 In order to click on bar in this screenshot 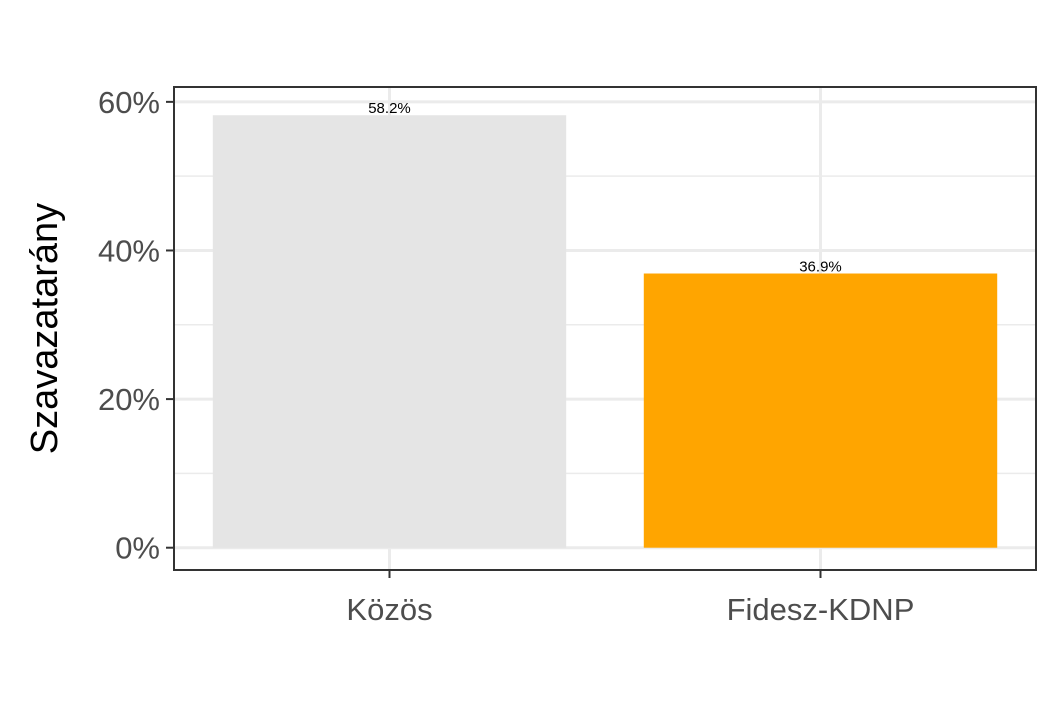, I will do `click(820, 410)`.